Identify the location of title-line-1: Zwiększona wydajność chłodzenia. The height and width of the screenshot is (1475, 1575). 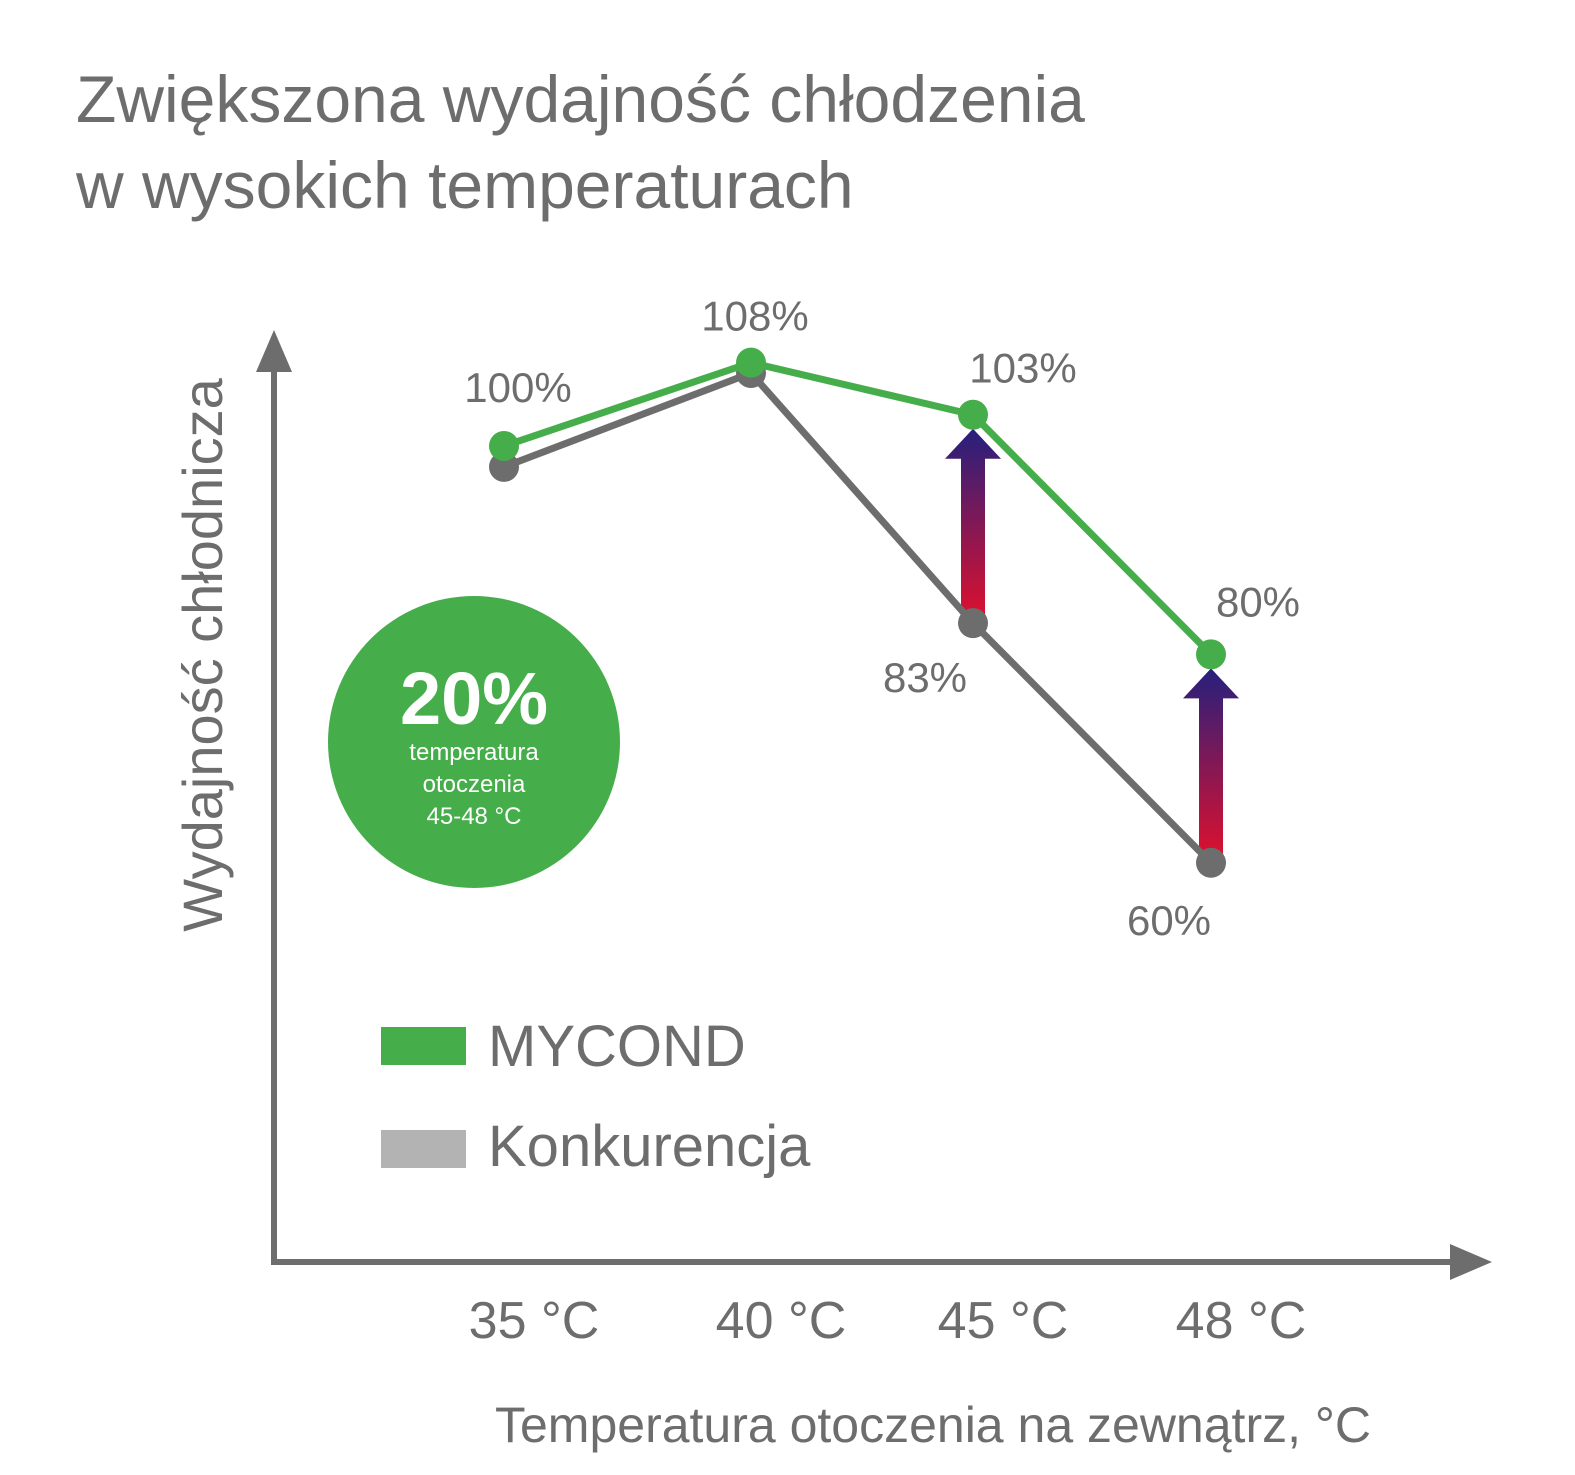
(580, 99).